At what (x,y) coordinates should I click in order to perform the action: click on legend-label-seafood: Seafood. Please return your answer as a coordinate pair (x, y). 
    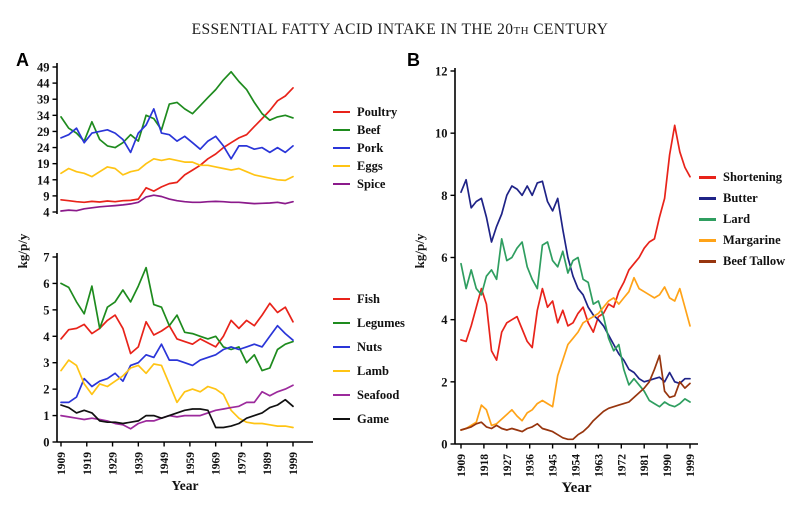
    Looking at the image, I should click on (378, 394).